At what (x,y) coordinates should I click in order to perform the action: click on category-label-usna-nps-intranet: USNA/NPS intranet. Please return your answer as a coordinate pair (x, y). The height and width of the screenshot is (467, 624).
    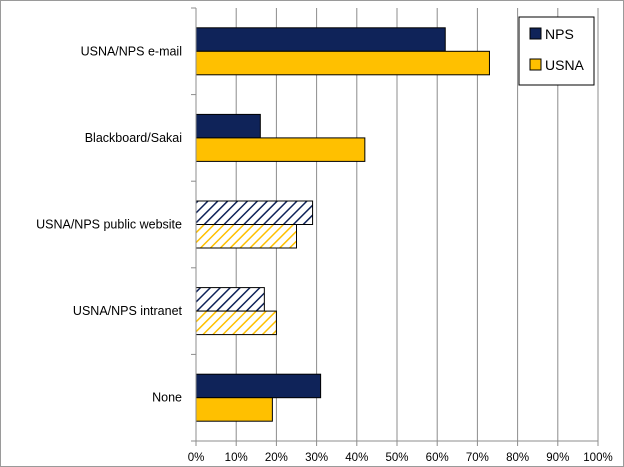
    Looking at the image, I should click on (128, 311).